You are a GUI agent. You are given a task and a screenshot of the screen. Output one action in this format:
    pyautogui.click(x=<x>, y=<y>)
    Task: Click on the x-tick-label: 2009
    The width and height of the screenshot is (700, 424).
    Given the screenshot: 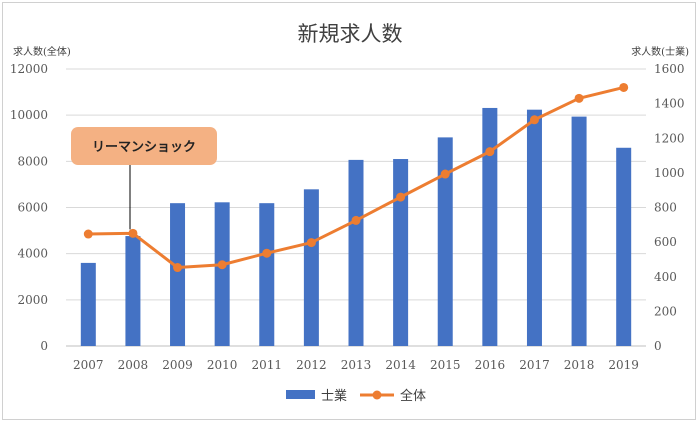 What is the action you would take?
    pyautogui.click(x=177, y=365)
    